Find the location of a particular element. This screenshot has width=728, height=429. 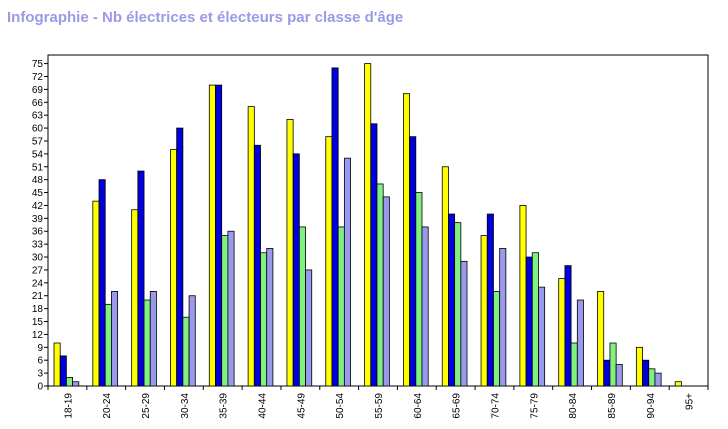

x-tick-label-80-84: 80-84 is located at coordinates (573, 406).